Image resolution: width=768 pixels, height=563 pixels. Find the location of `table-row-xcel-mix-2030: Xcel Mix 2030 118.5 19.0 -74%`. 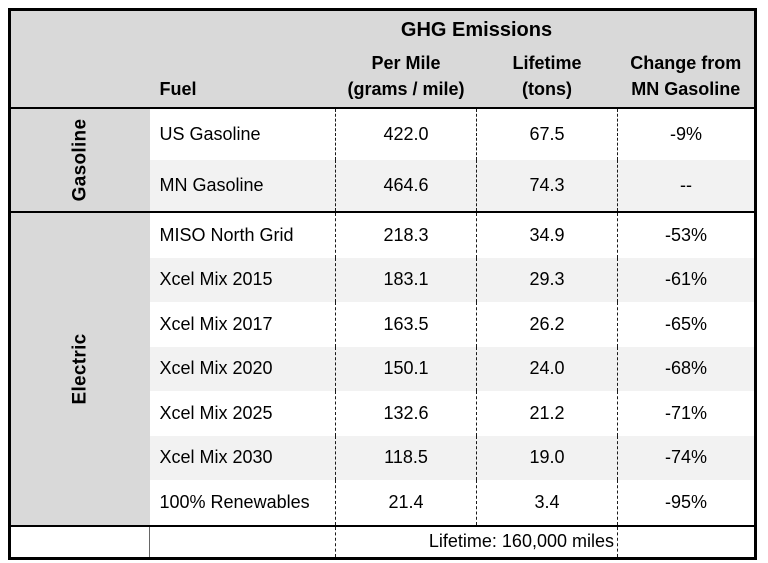

table-row-xcel-mix-2030: Xcel Mix 2030 118.5 19.0 -74% is located at coordinates (383, 457).